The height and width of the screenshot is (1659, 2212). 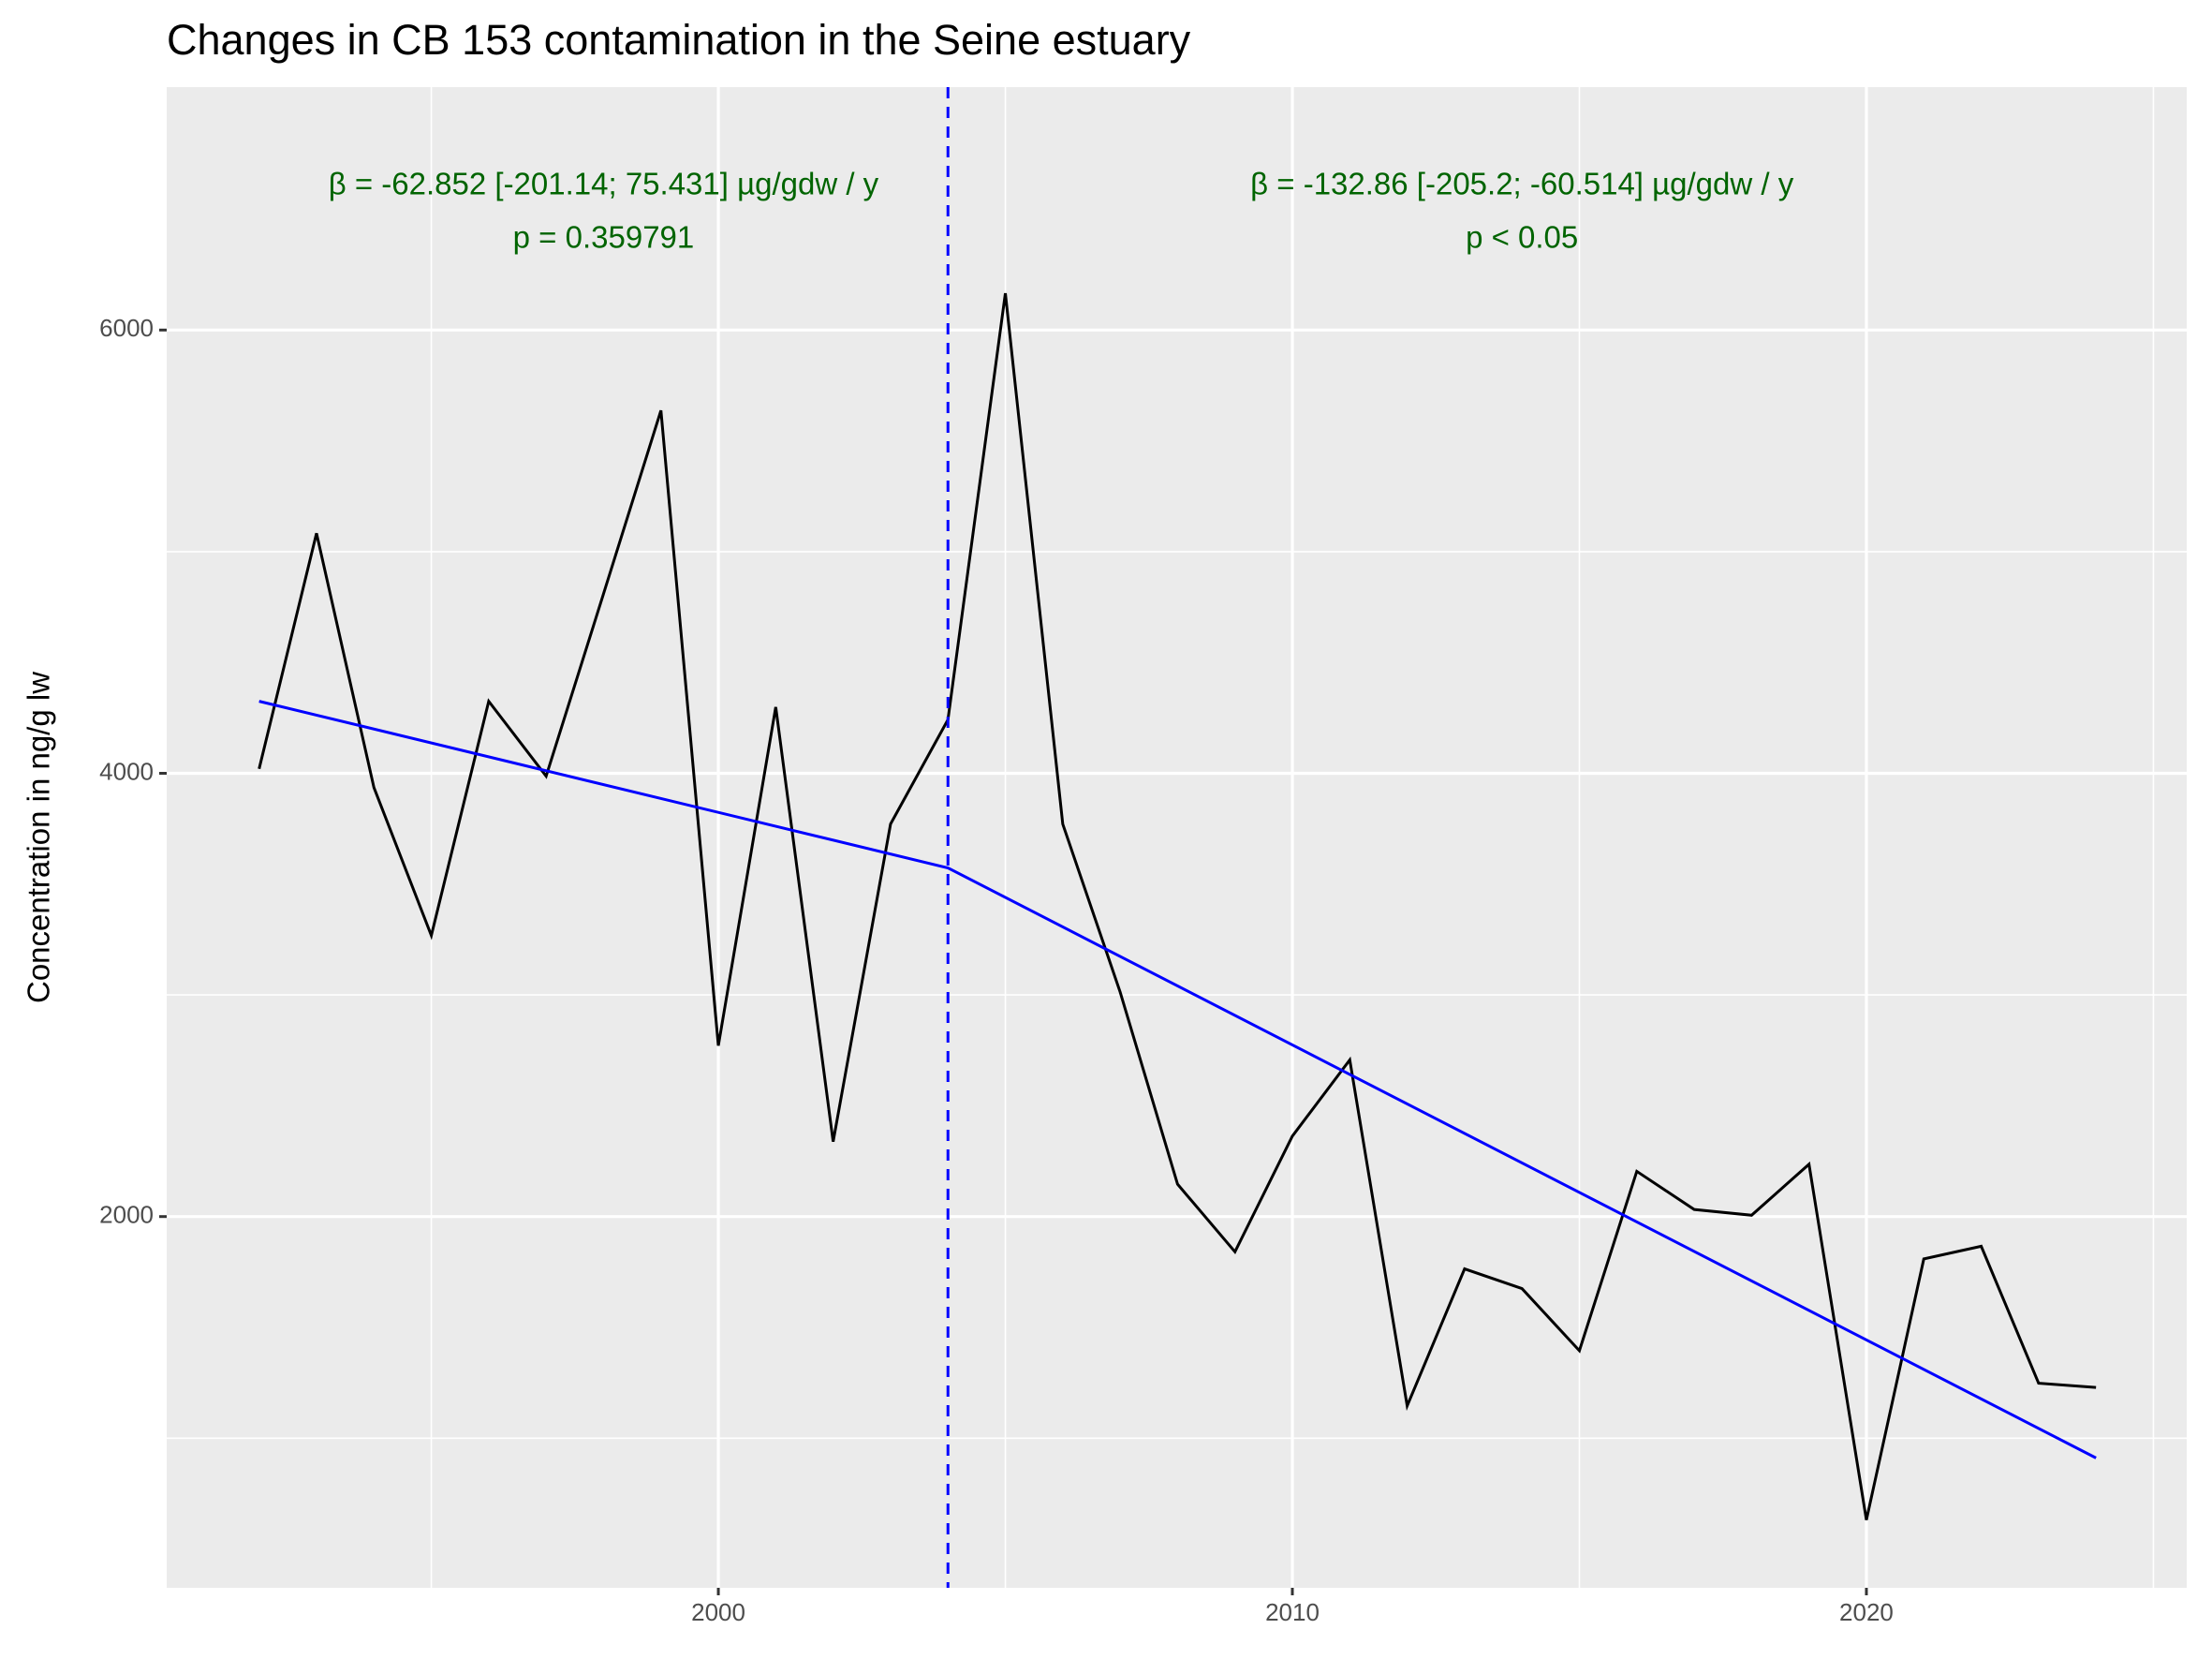 What do you see at coordinates (39, 838) in the screenshot?
I see `y-axis-title: Concentration in ng/g lw` at bounding box center [39, 838].